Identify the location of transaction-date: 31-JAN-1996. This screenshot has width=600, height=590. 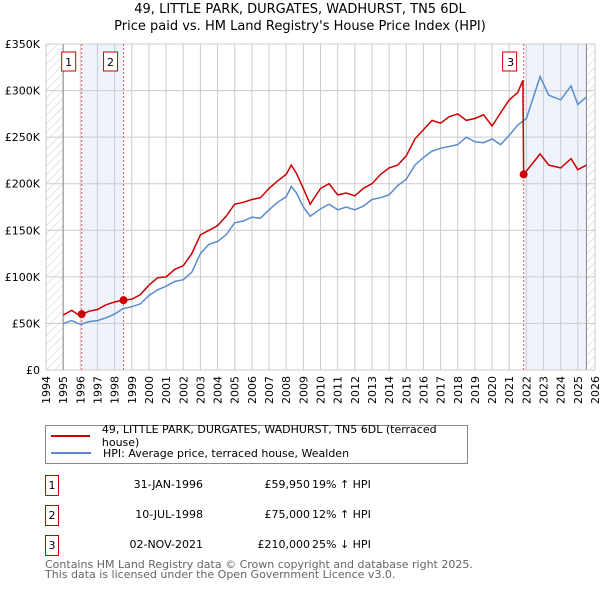
(168, 484).